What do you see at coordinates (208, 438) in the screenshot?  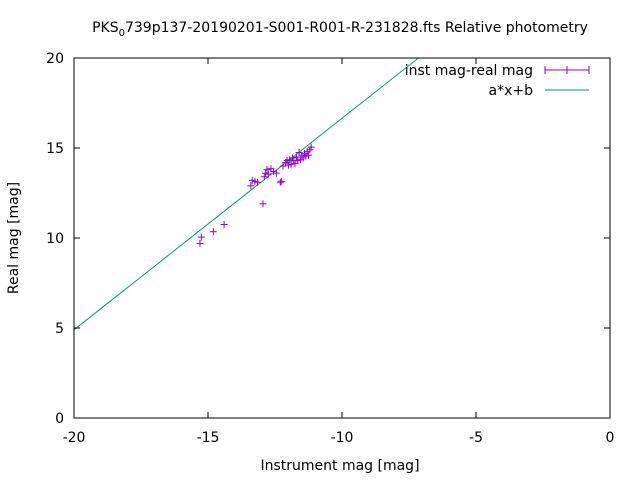 I see `x-tick-label: -15` at bounding box center [208, 438].